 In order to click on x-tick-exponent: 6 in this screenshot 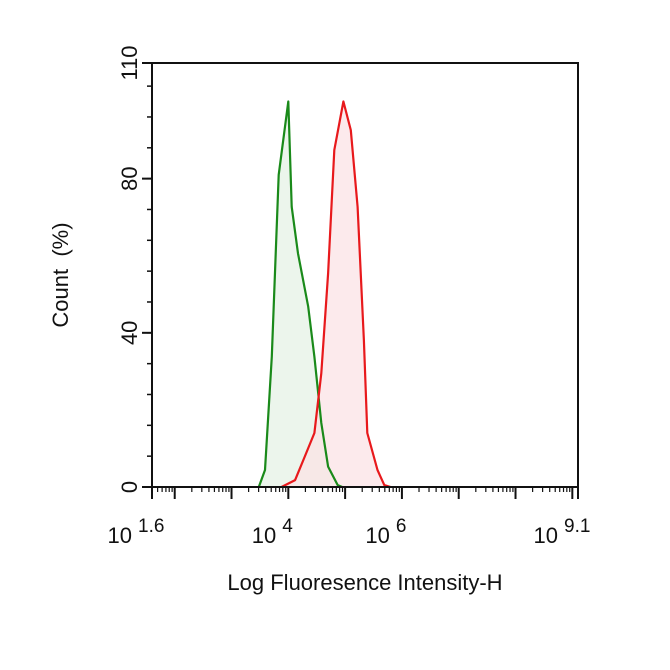, I will do `click(401, 526)`.